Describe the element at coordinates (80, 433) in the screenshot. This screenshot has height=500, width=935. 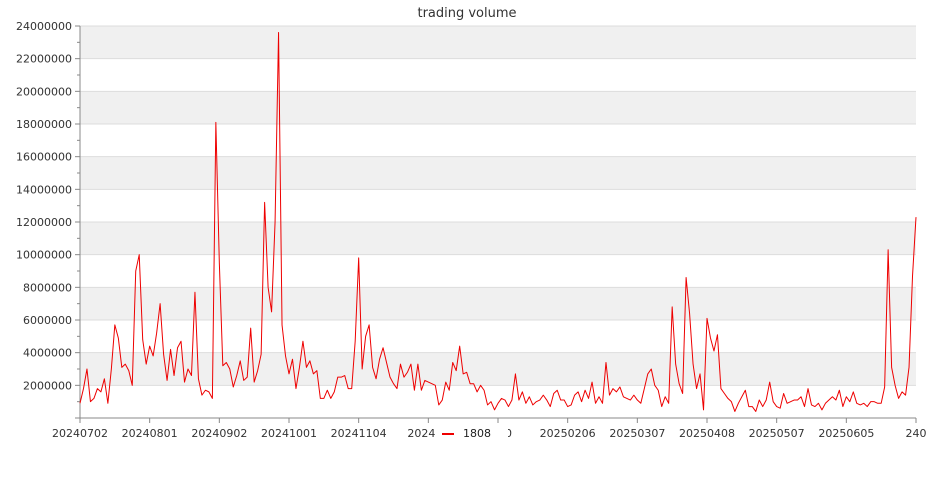
I see `x-tick-label: 20240702` at that location.